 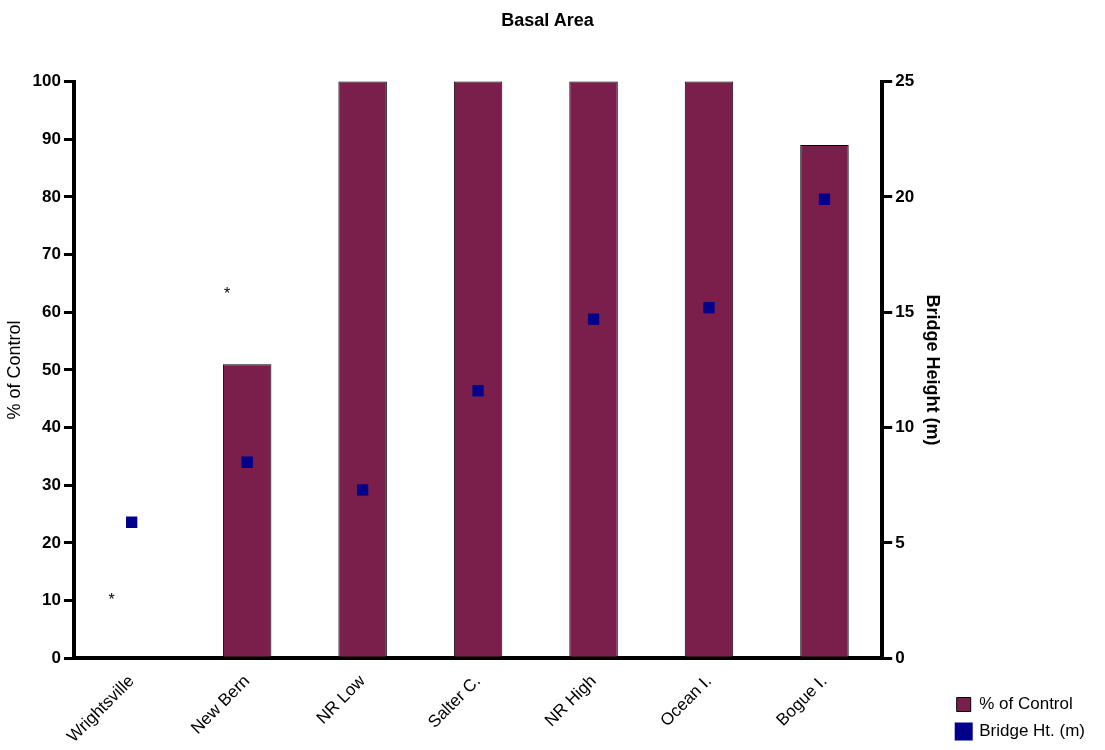 What do you see at coordinates (51, 254) in the screenshot?
I see `y-tick-label: 70` at bounding box center [51, 254].